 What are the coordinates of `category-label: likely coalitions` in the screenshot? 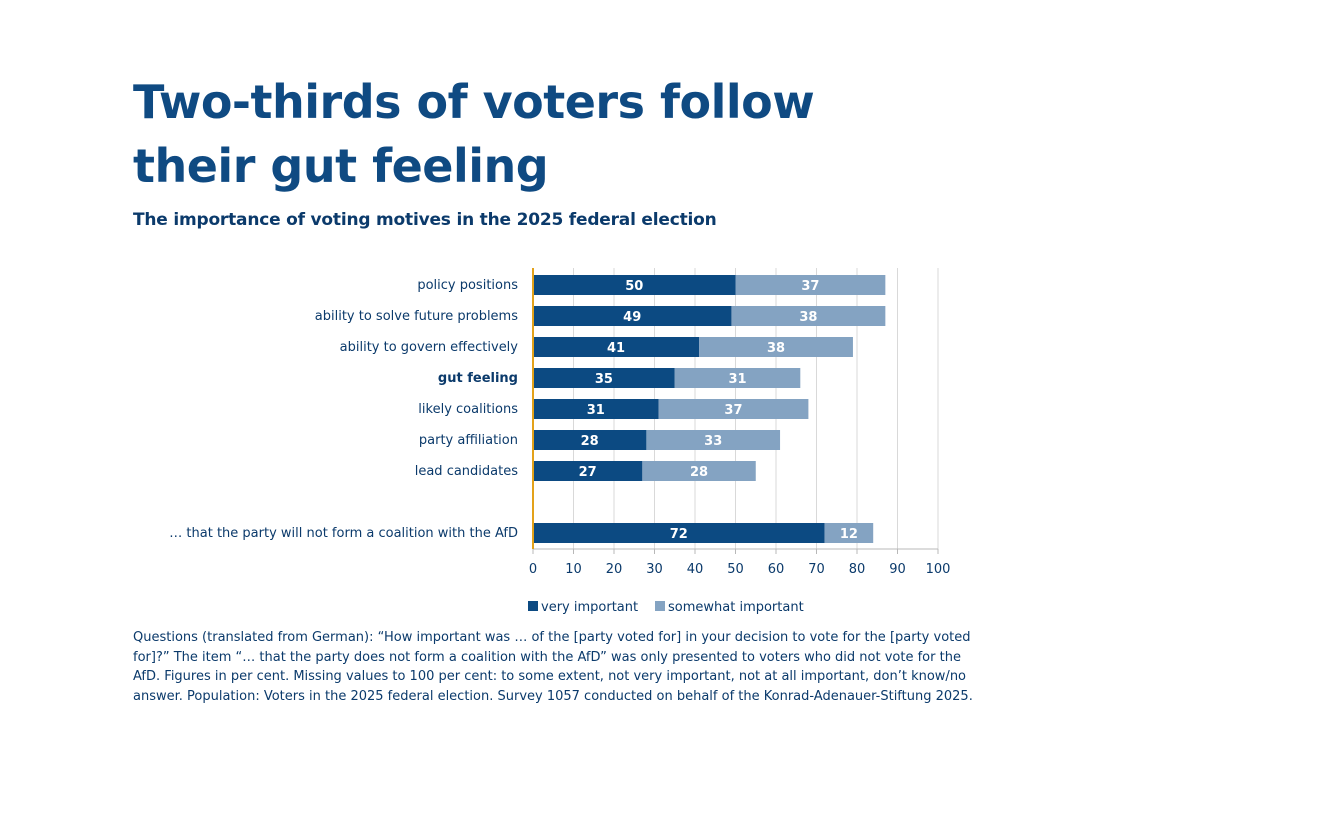 It's located at (468, 409).